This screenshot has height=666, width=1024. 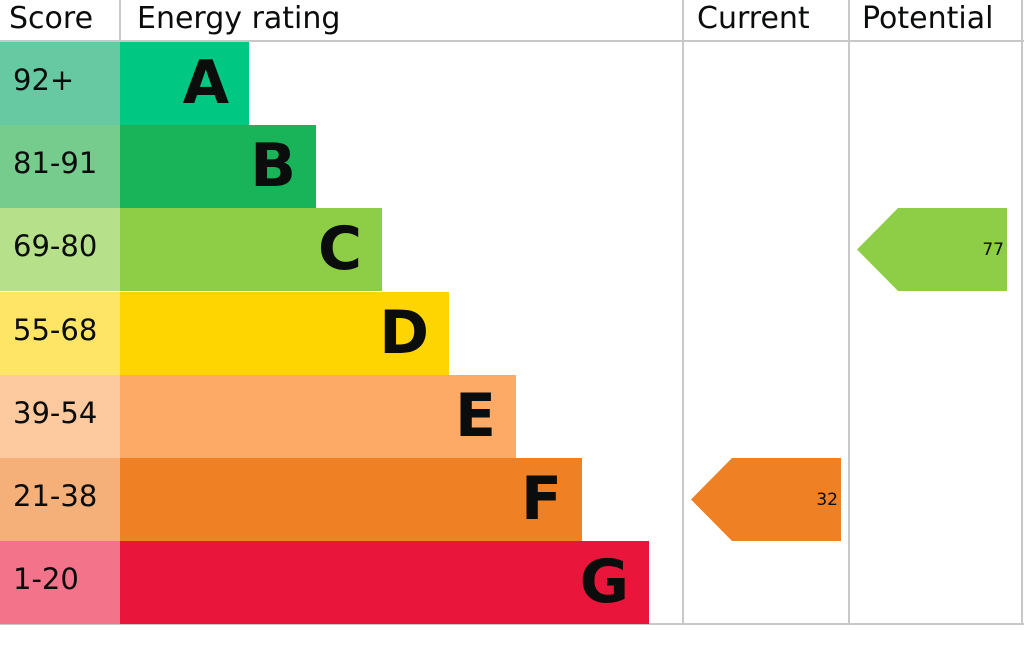 I want to click on score-range-c: 69-80, so click(x=60, y=249).